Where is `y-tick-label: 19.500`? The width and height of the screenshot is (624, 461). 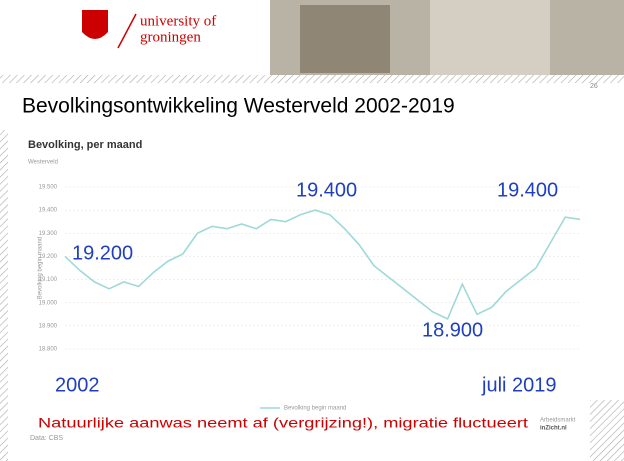 y-tick-label: 19.500 is located at coordinates (48, 188).